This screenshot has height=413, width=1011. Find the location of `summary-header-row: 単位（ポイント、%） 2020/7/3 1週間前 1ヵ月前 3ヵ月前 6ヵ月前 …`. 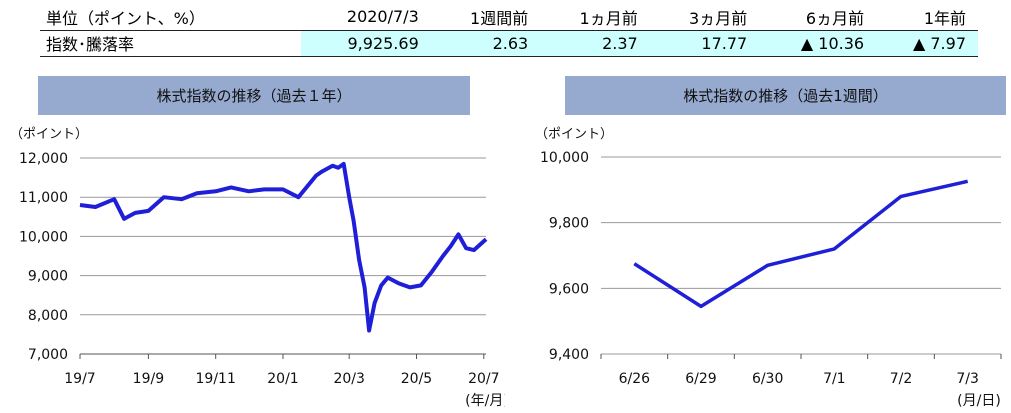

summary-header-row: 単位（ポイント、%） 2020/7/3 1週間前 1ヵ月前 3ヵ月前 6ヵ月前 … is located at coordinates (509, 17).